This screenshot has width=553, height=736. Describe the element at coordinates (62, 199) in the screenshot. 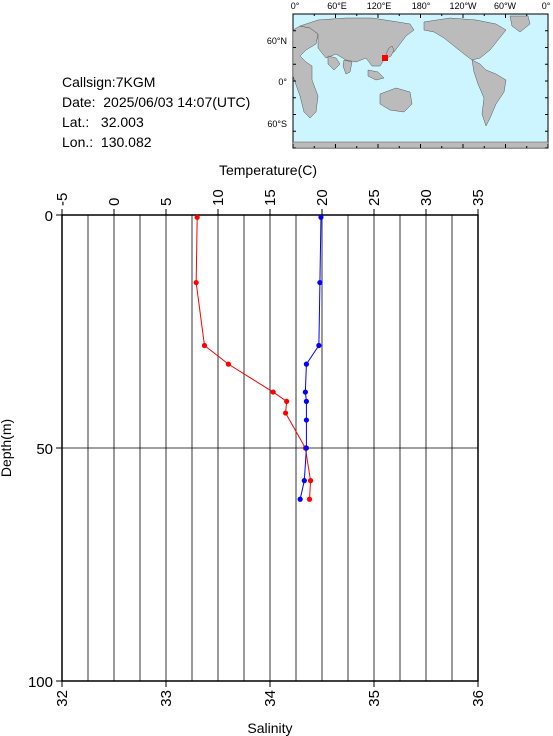

I see `temperature-tick-label: -5` at that location.